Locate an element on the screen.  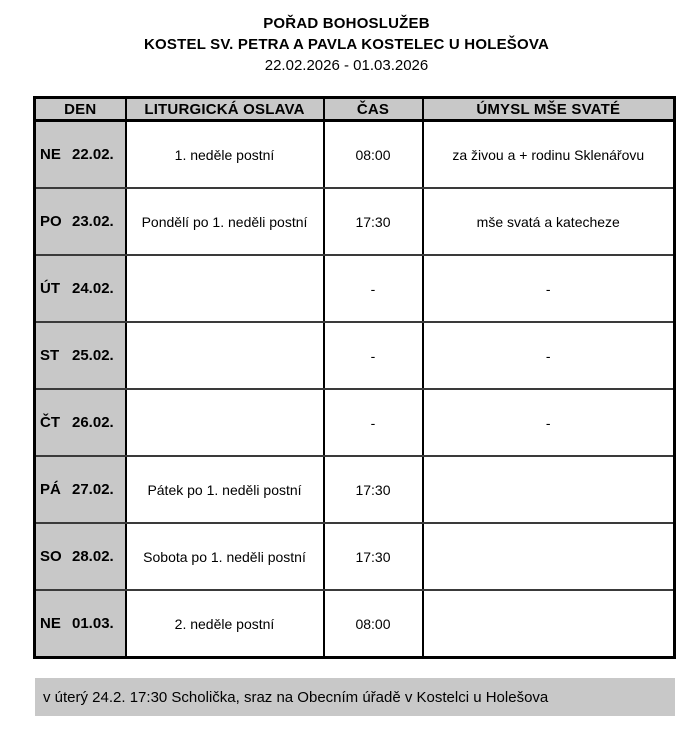
celebration-cell: 2. neděle postní is located at coordinates (224, 624).